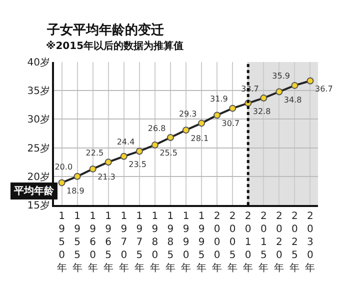 Image resolution: width=340 pixels, height=293 pixels. I want to click on x-tick-label: 1995年, so click(201, 242).